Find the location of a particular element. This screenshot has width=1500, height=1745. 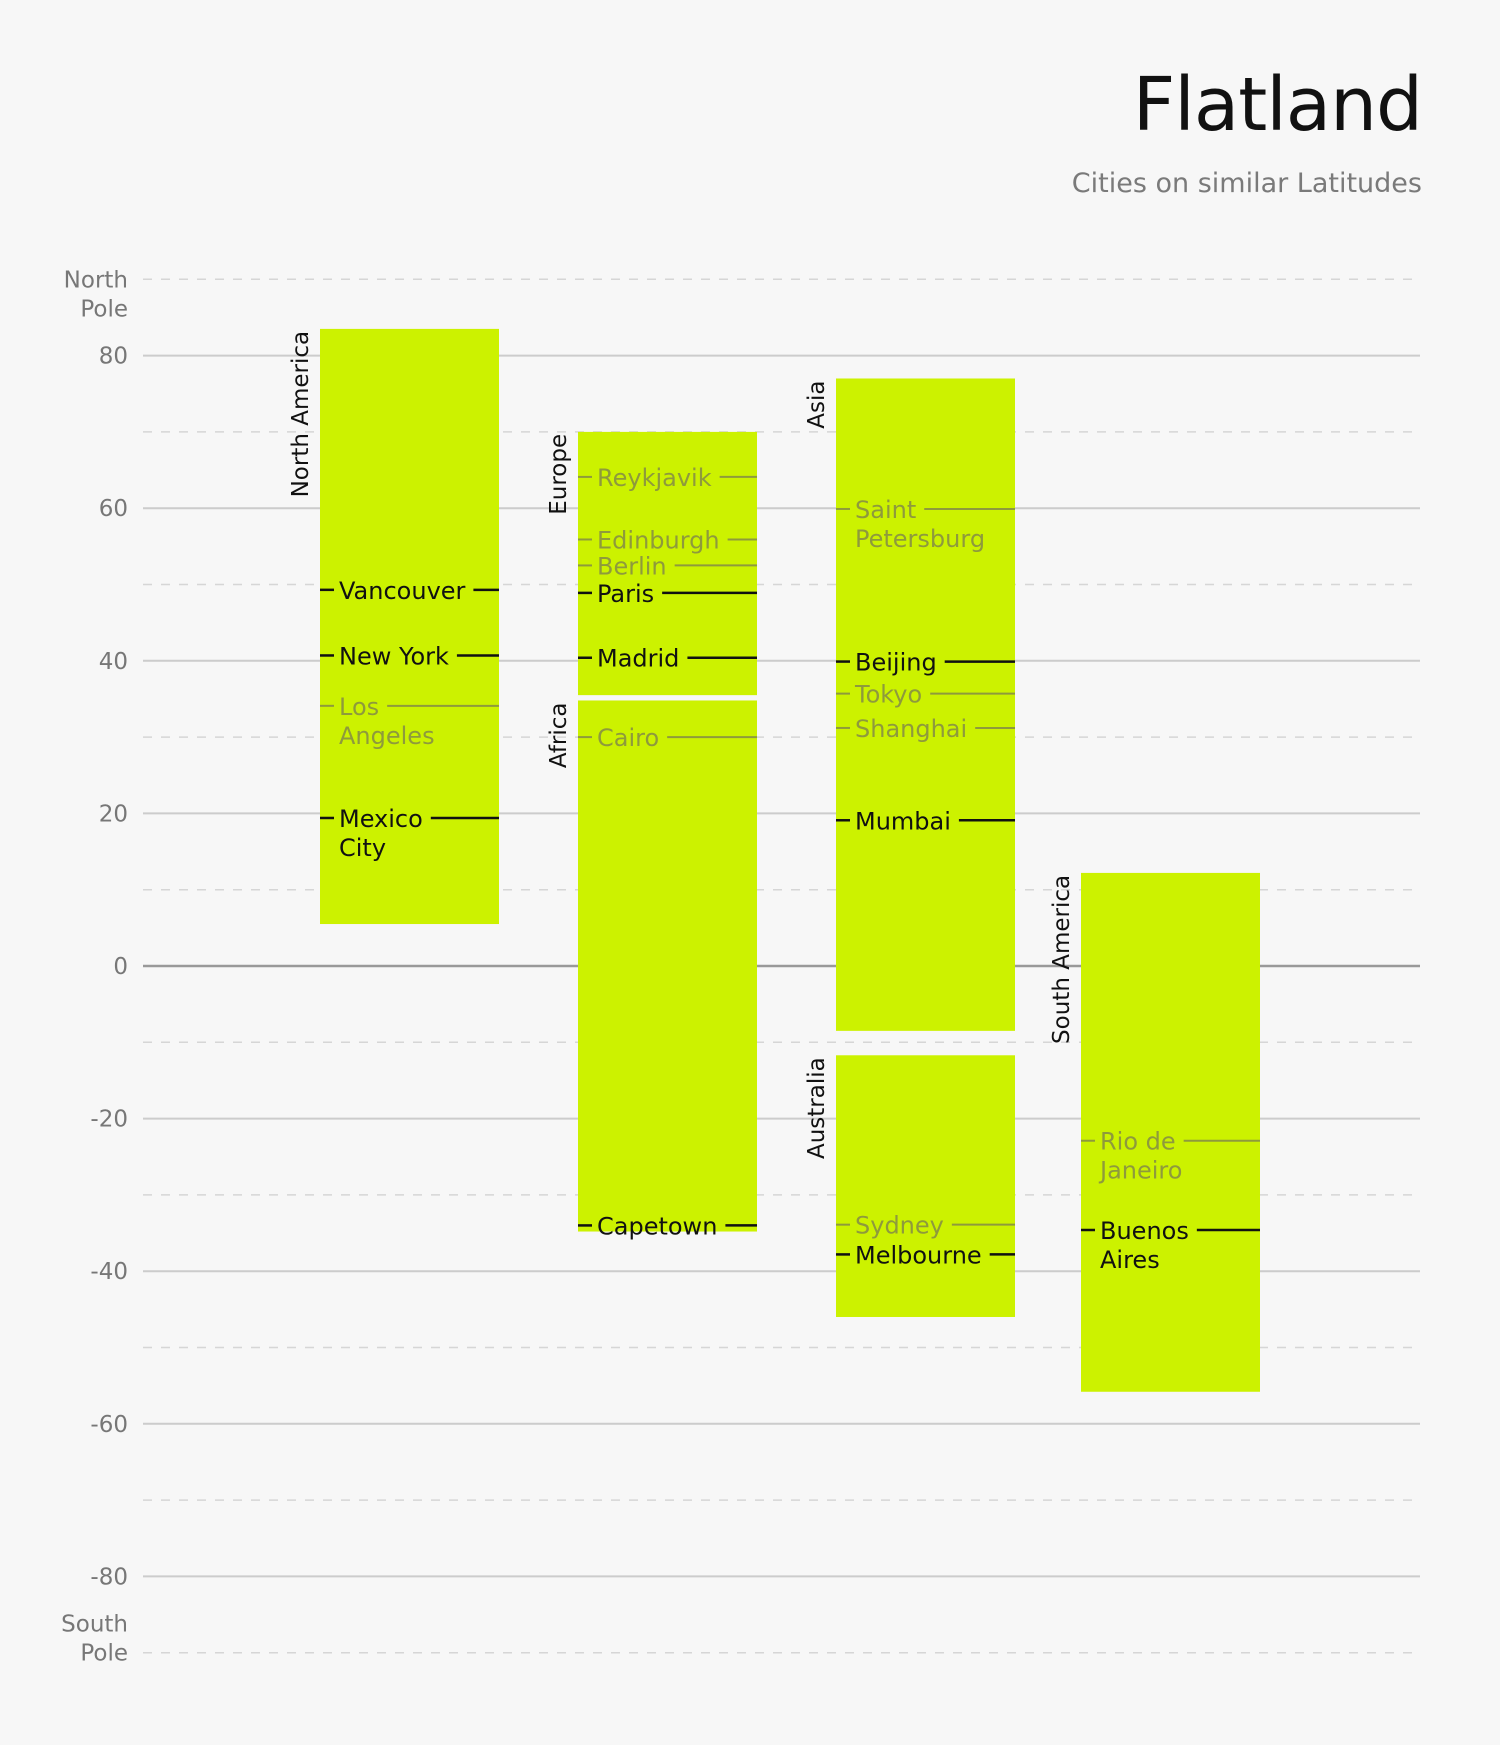

city-label: Edinburgh is located at coordinates (658, 540).